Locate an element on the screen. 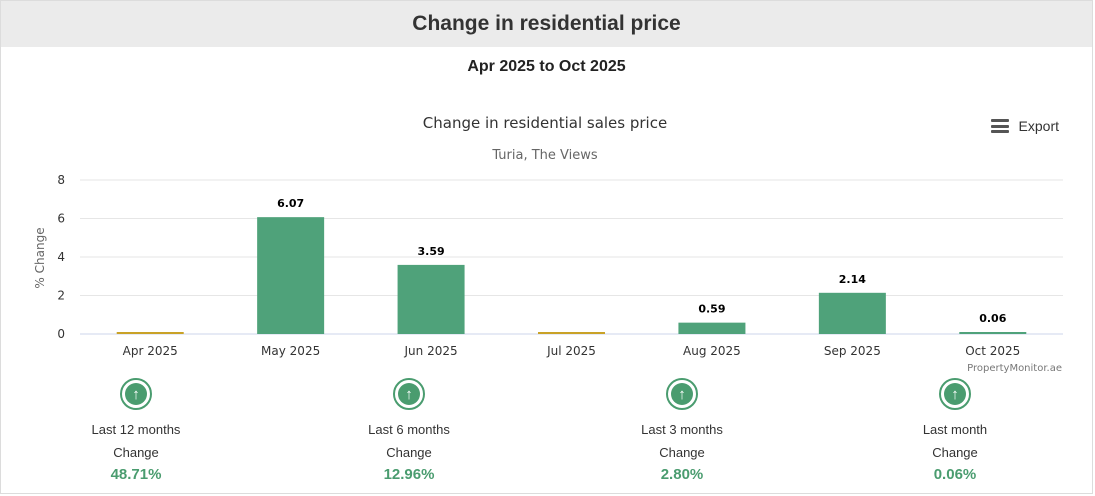 The height and width of the screenshot is (496, 1095). x-tick-label: Jul 2025 is located at coordinates (571, 351).